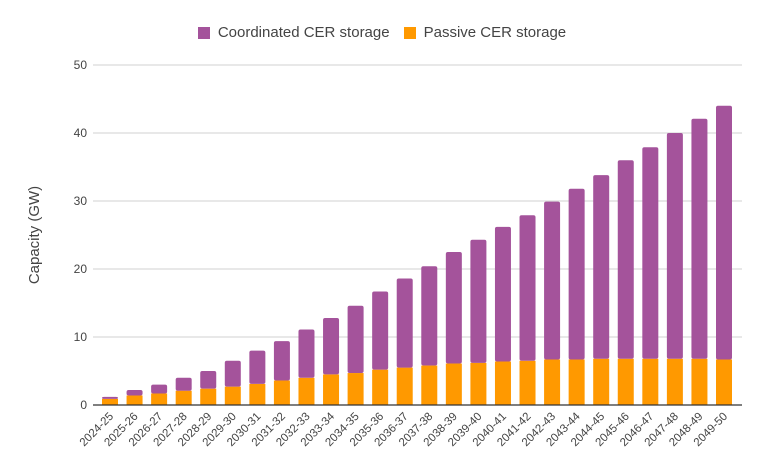 Image resolution: width=764 pixels, height=473 pixels. What do you see at coordinates (303, 32) in the screenshot?
I see `legend-label-coordinated: Coordinated CER storage` at bounding box center [303, 32].